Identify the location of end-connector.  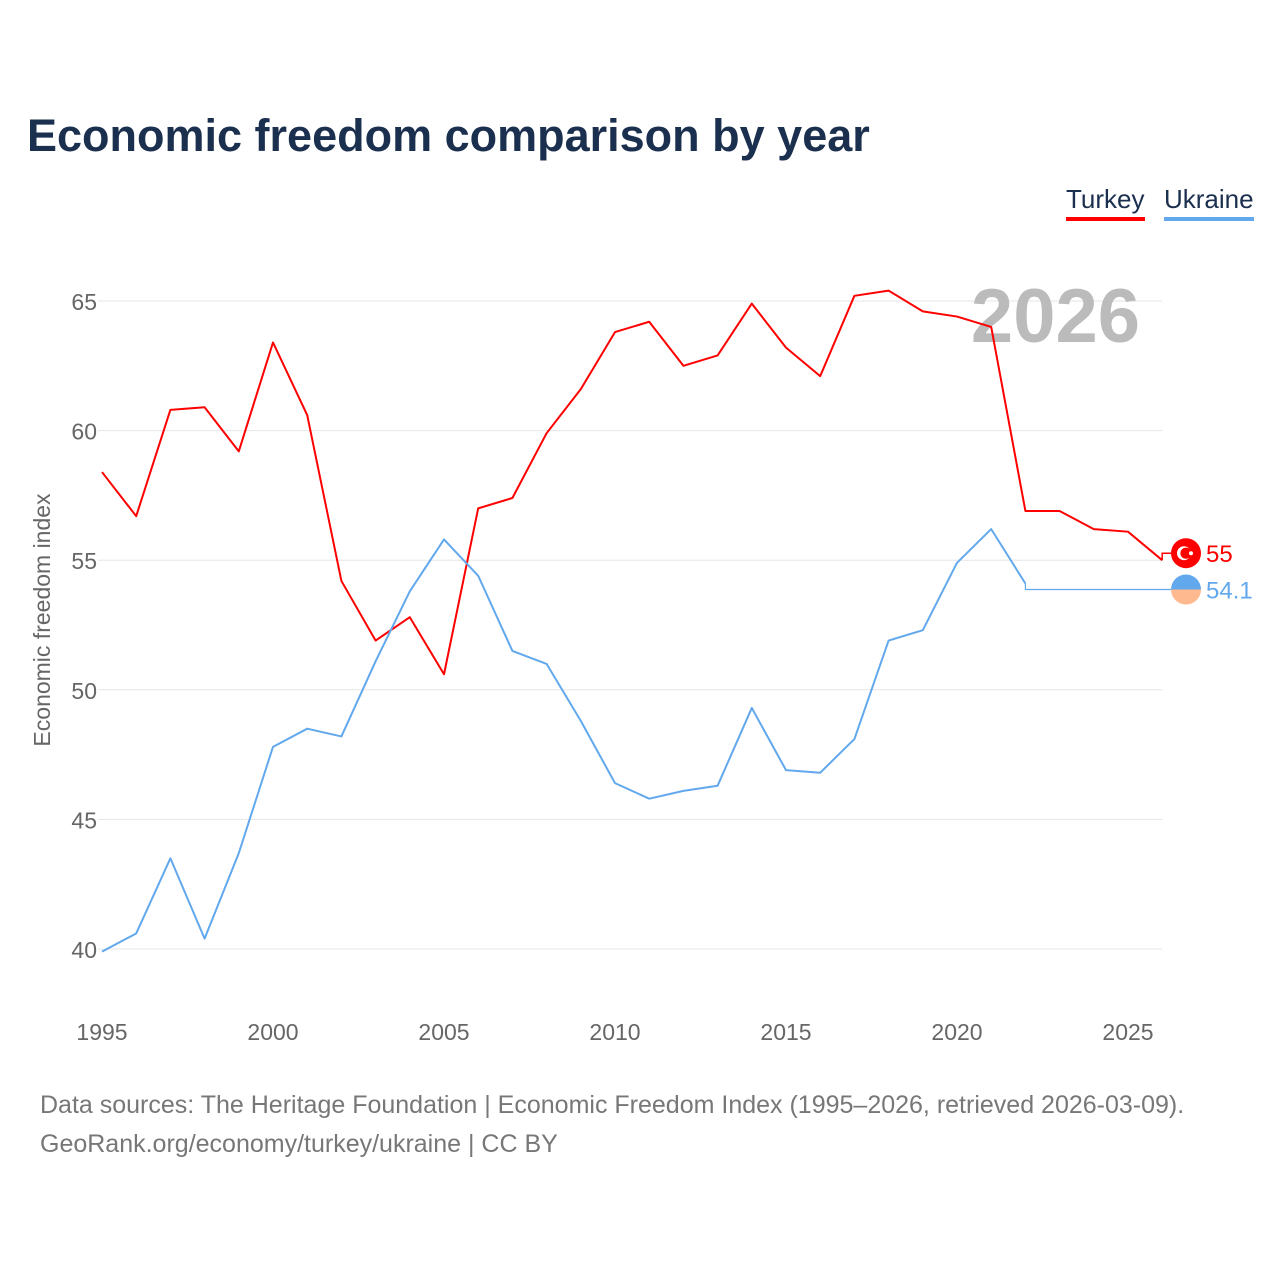
(1167, 556).